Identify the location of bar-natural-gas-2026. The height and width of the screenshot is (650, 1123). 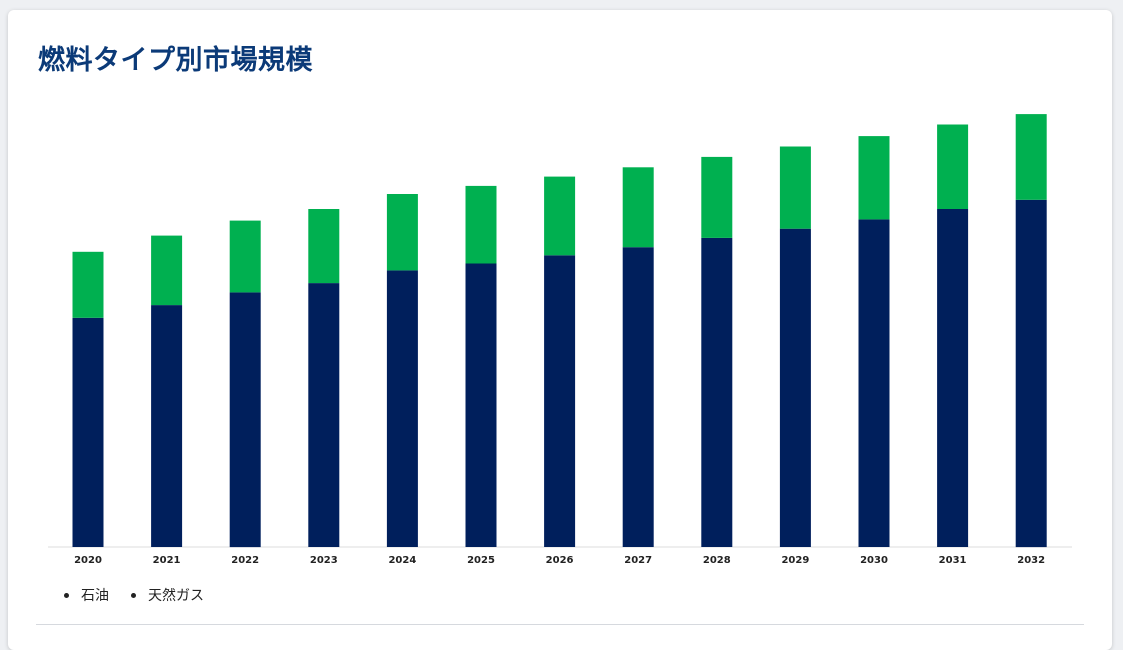
(560, 216).